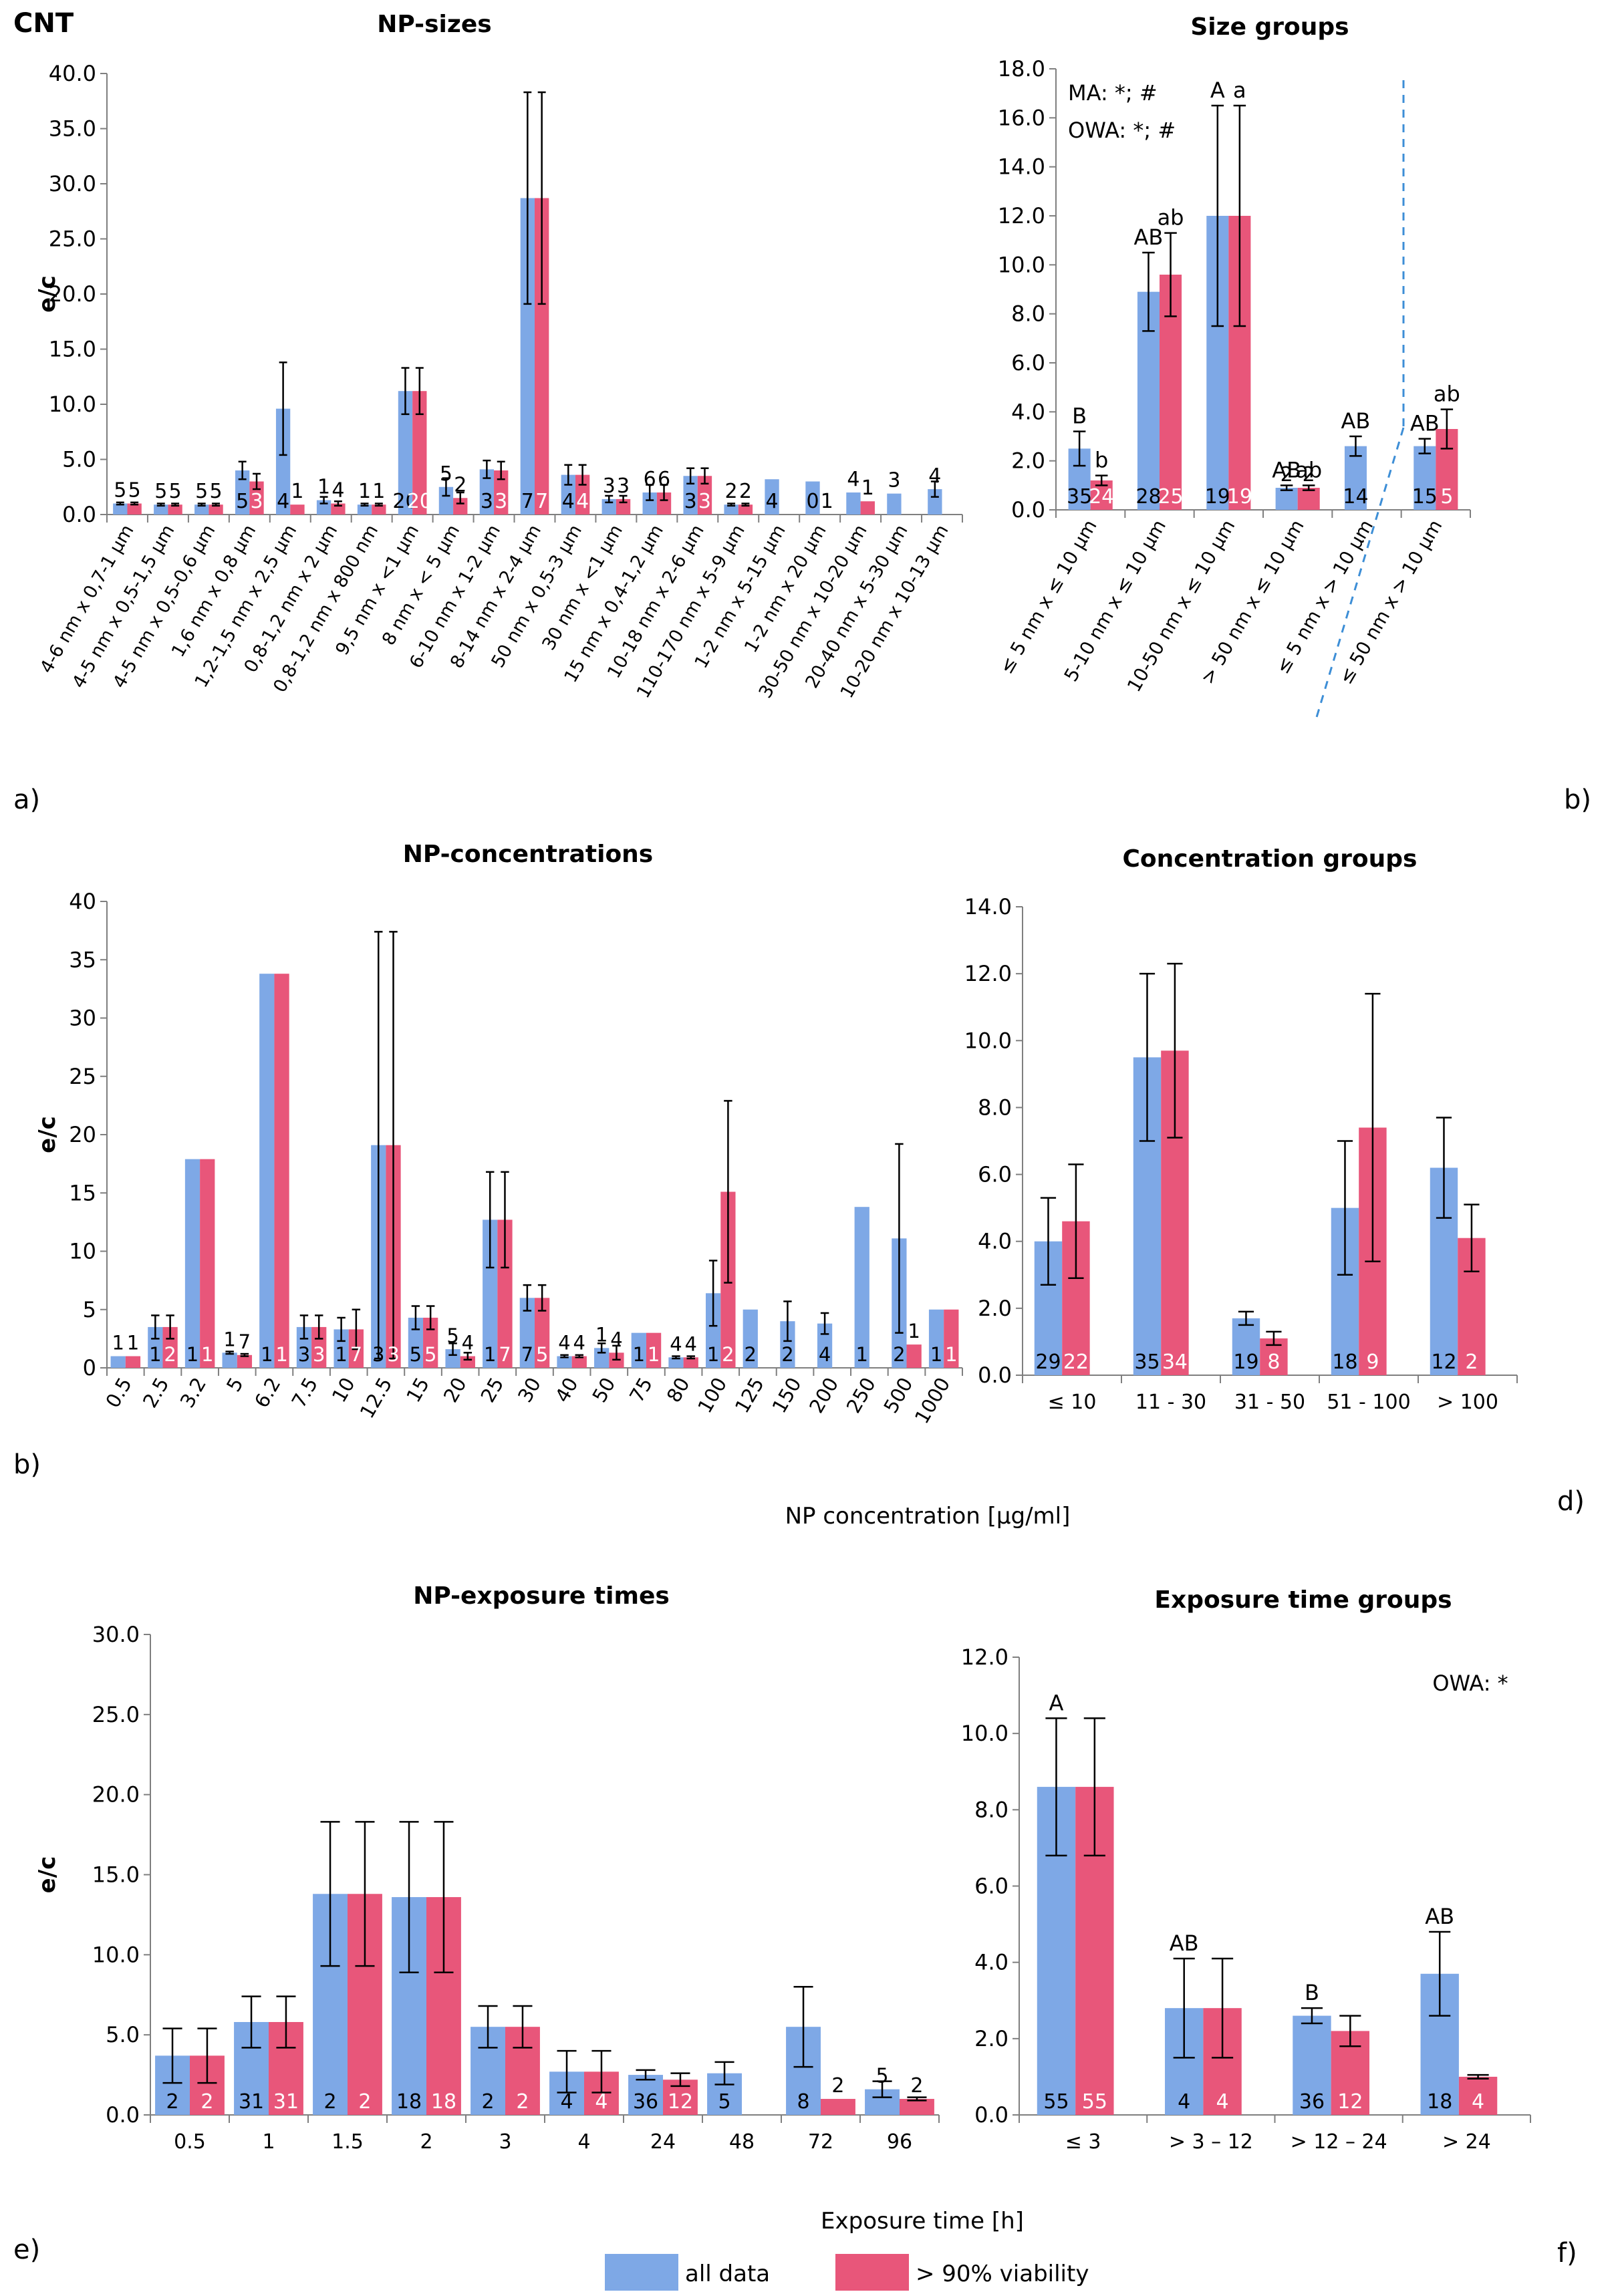 The width and height of the screenshot is (1614, 2296). Describe the element at coordinates (645, 2102) in the screenshot. I see `bar-count-label: 36` at that location.